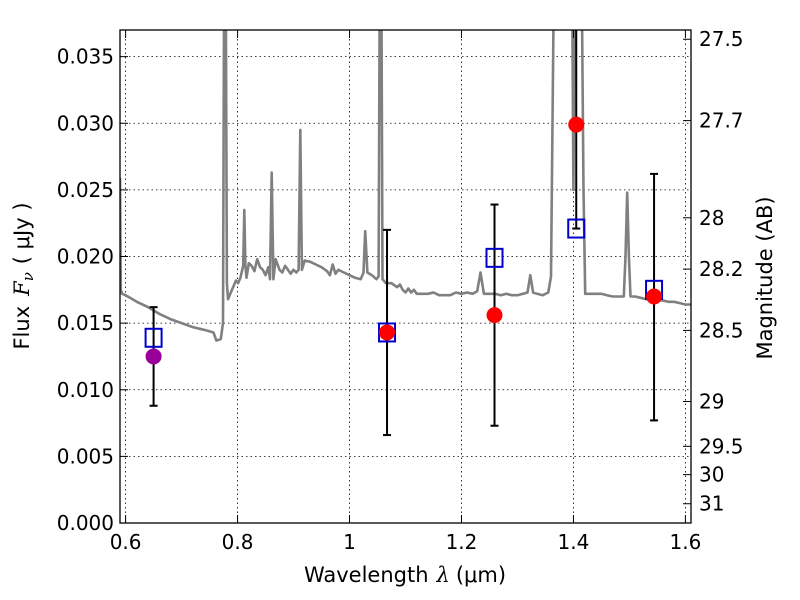  What do you see at coordinates (22, 233) in the screenshot?
I see `y-axis-title-unit: ( μJy )` at bounding box center [22, 233].